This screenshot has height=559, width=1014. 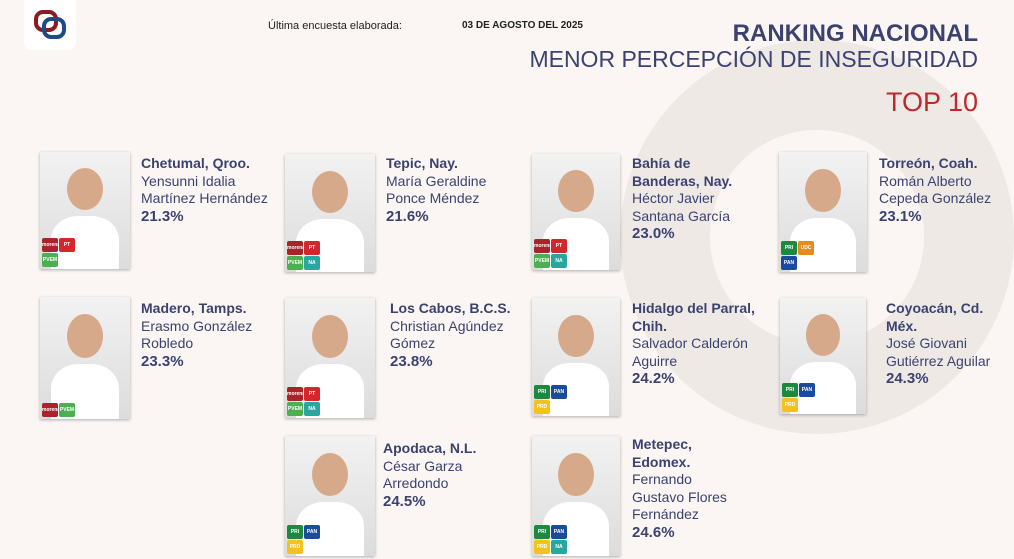 What do you see at coordinates (430, 448) in the screenshot?
I see `candidate-city: Apodaca, N.L.` at bounding box center [430, 448].